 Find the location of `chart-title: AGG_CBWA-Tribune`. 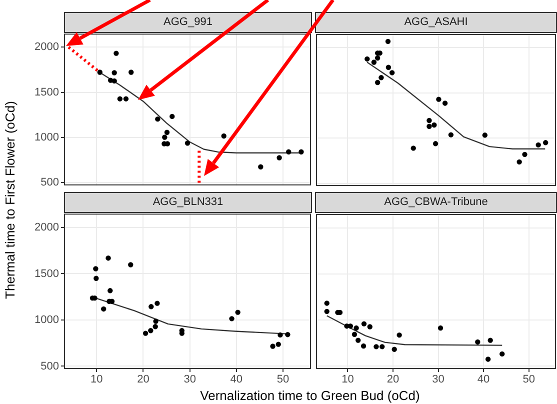

chart-title: AGG_CBWA-Tribune is located at coordinates (436, 202).